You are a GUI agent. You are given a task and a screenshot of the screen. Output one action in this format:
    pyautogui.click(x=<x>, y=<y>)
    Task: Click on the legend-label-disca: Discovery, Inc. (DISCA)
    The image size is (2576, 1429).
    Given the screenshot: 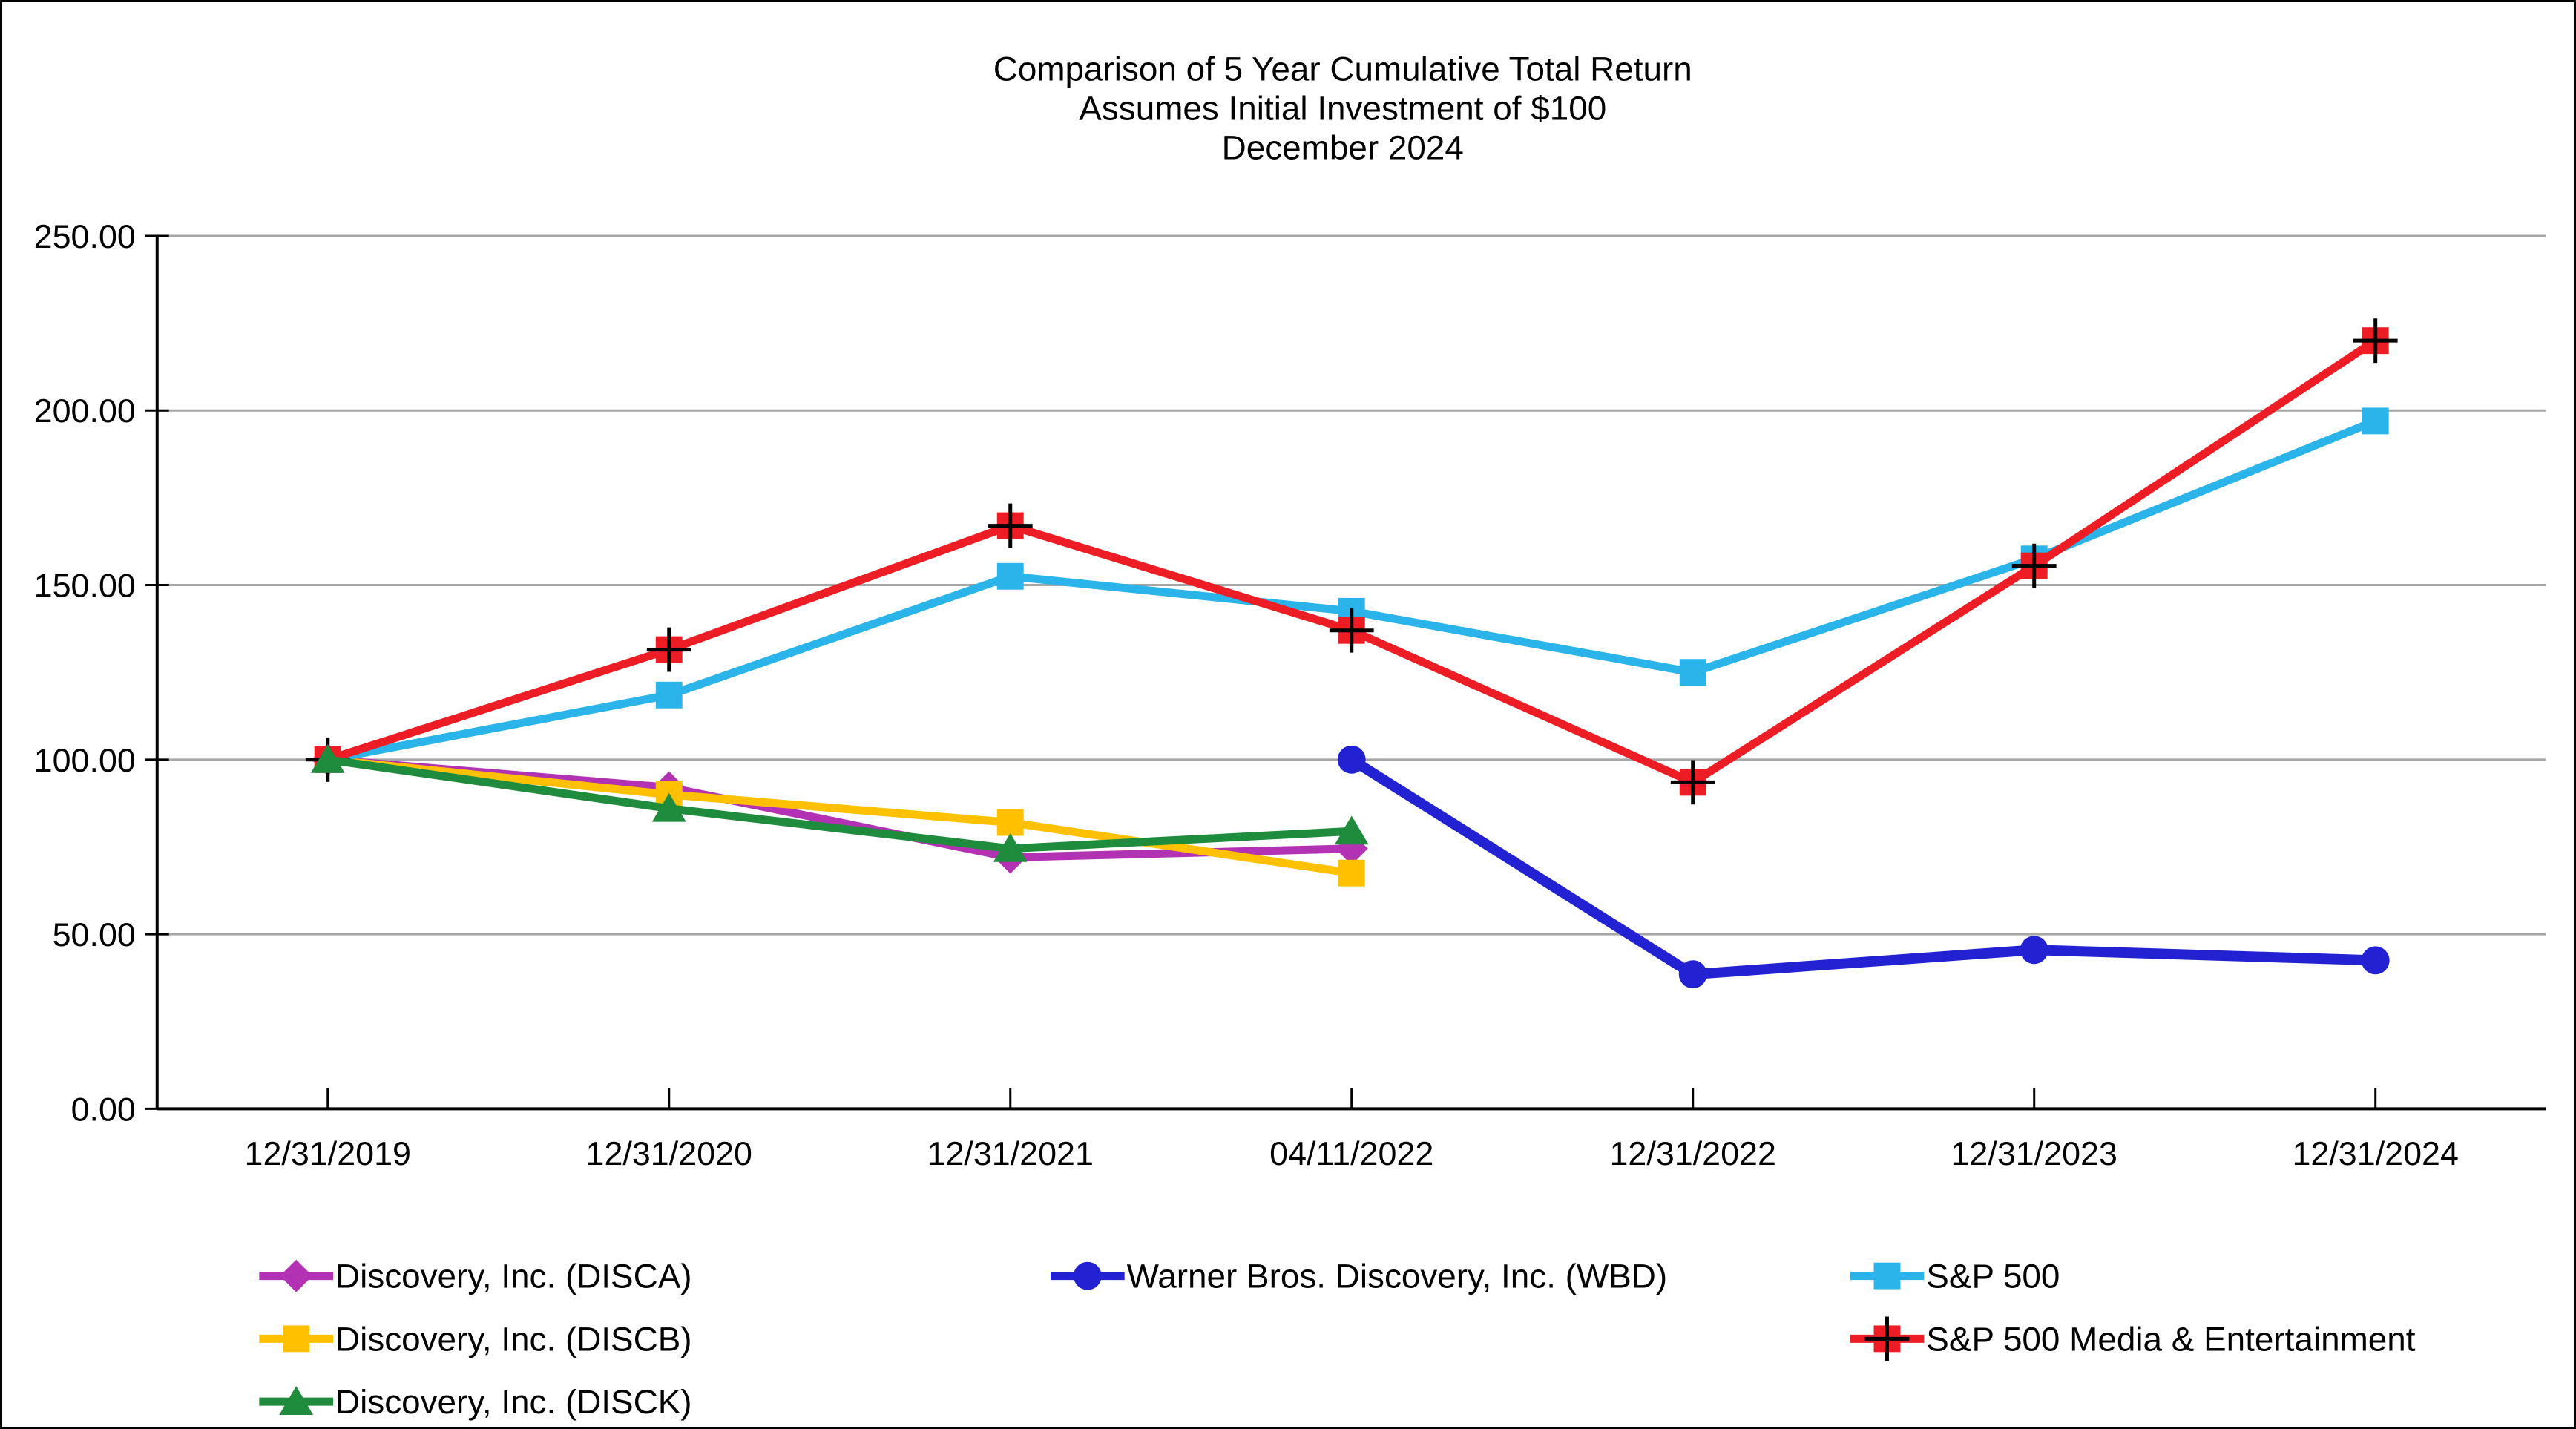 What is the action you would take?
    pyautogui.click(x=513, y=1276)
    